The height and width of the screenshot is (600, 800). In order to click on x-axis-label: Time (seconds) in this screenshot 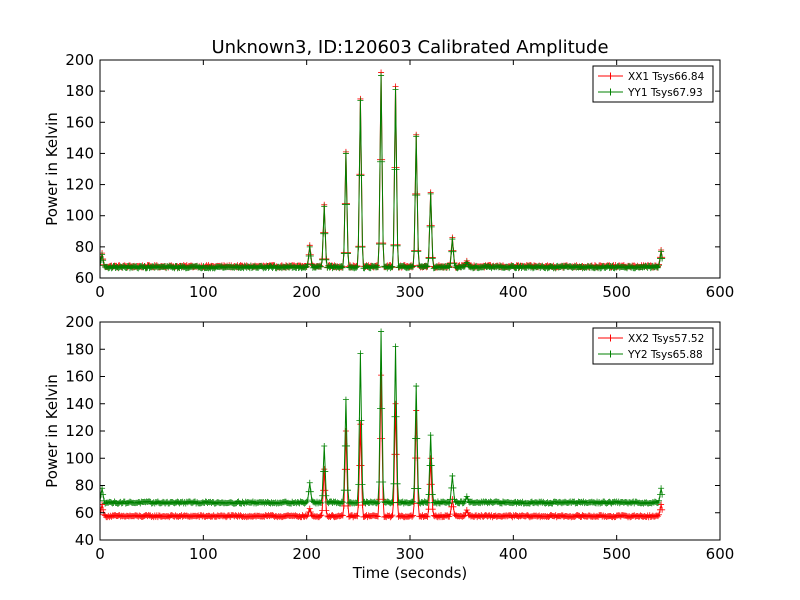, I will do `click(410, 573)`.